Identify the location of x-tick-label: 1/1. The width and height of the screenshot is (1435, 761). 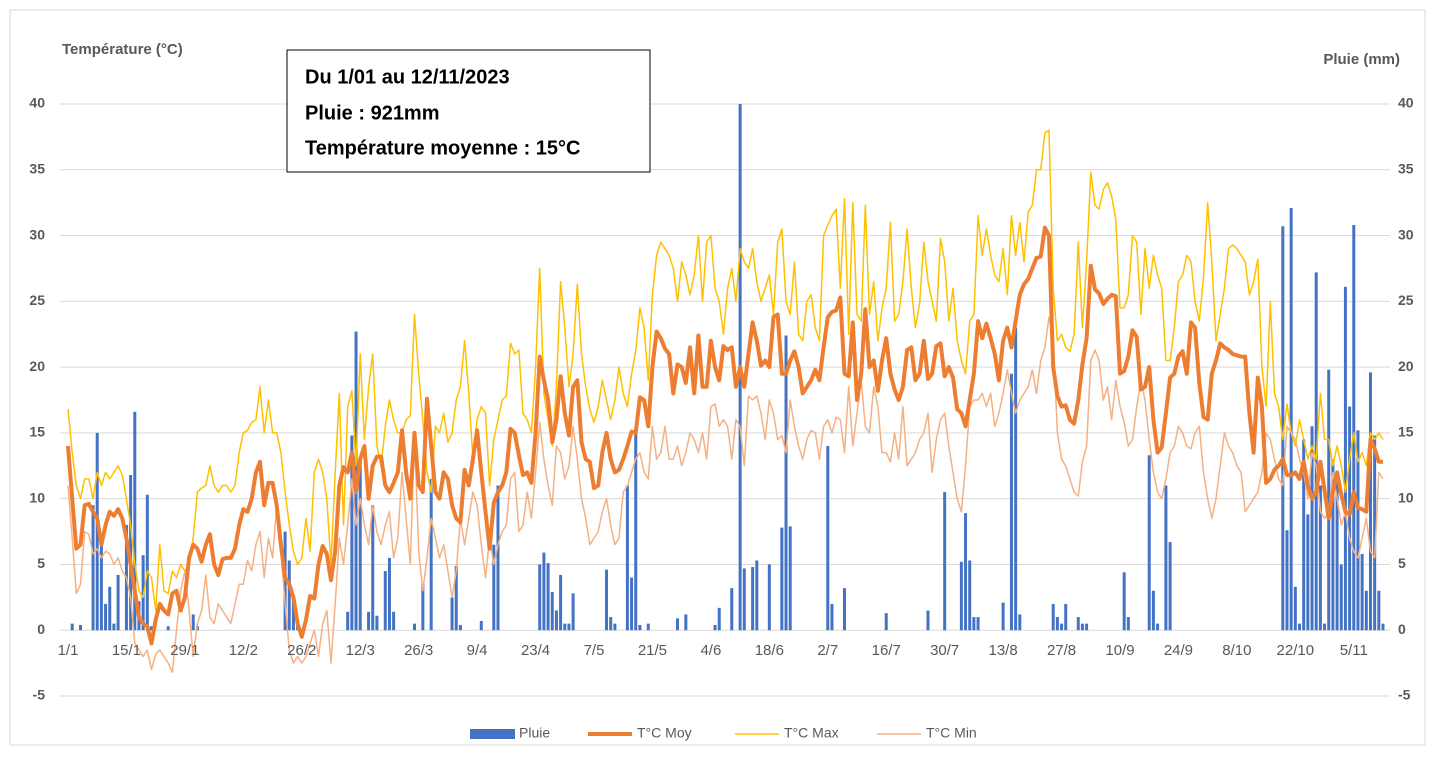
(68, 650).